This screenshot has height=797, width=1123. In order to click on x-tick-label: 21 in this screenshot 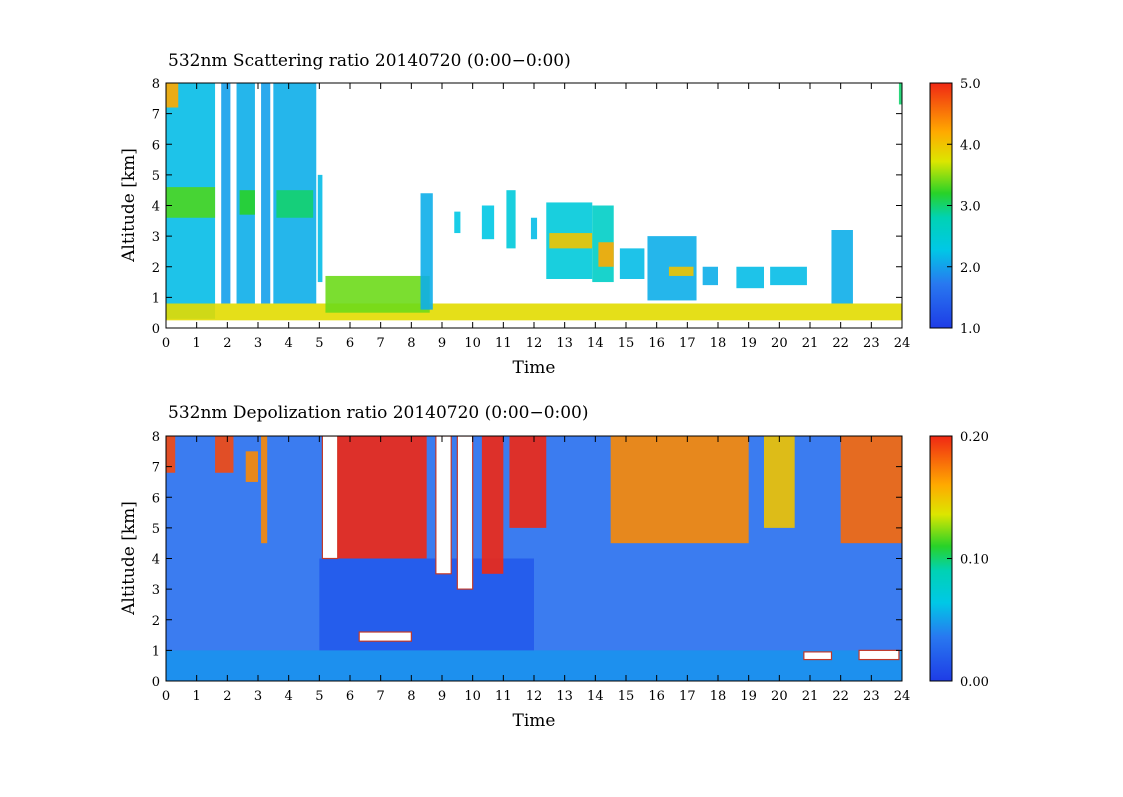, I will do `click(810, 343)`.